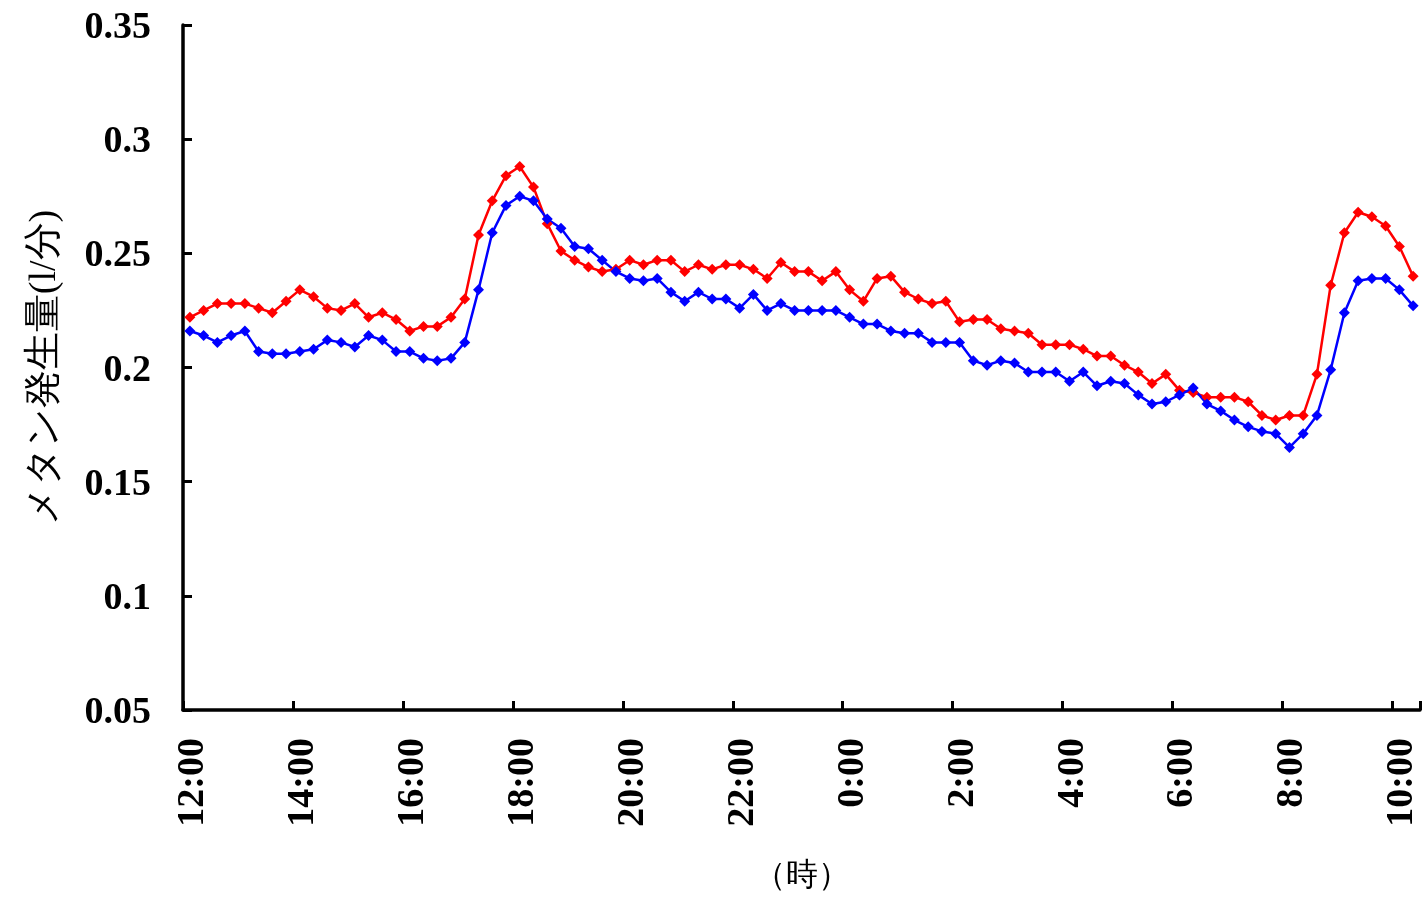  I want to click on x-tick-label: 22:00, so click(739, 782).